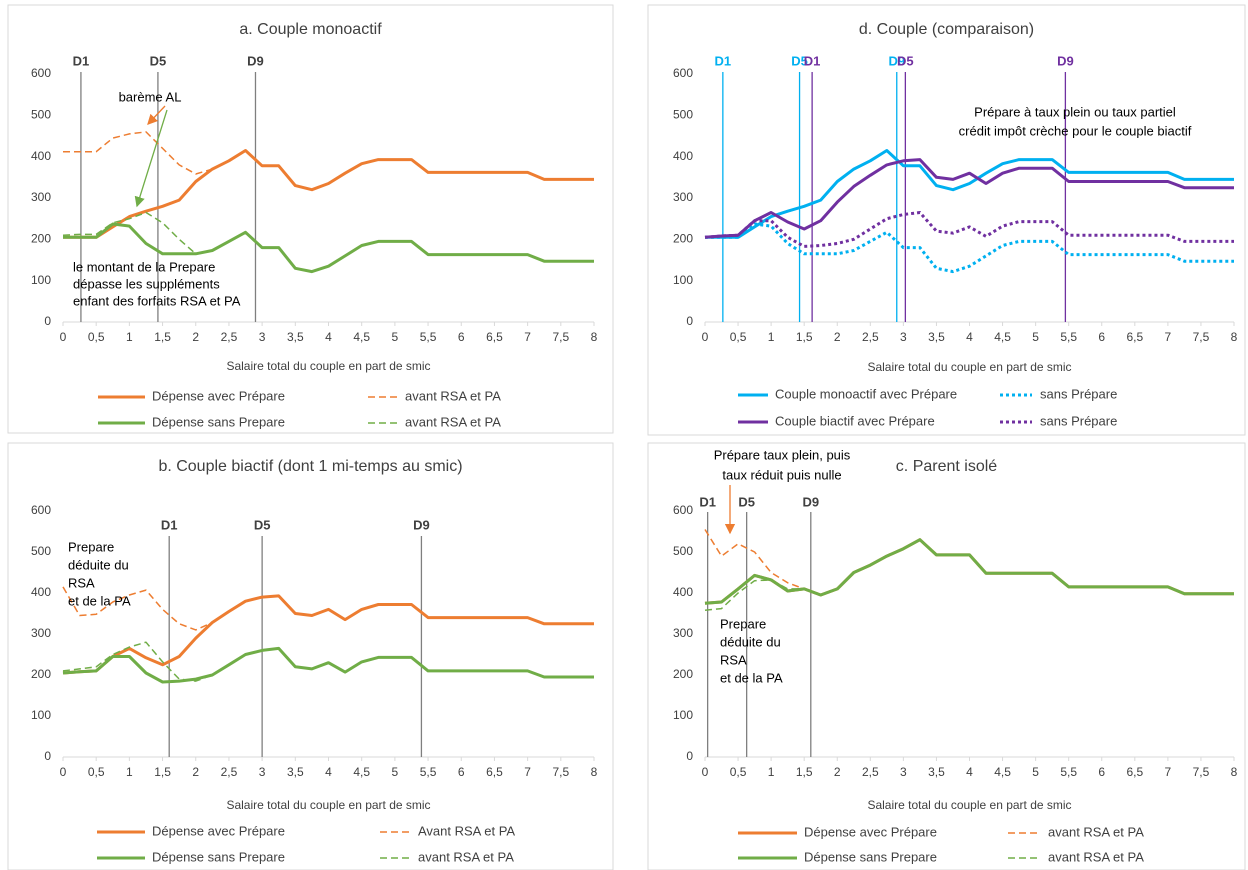  I want to click on x-tick-label: 2, so click(195, 337).